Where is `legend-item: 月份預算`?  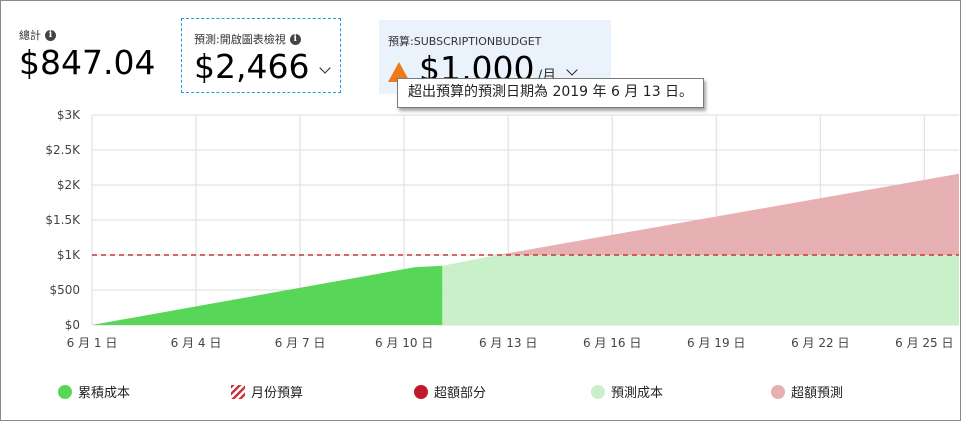
legend-item: 月份預算 is located at coordinates (267, 391).